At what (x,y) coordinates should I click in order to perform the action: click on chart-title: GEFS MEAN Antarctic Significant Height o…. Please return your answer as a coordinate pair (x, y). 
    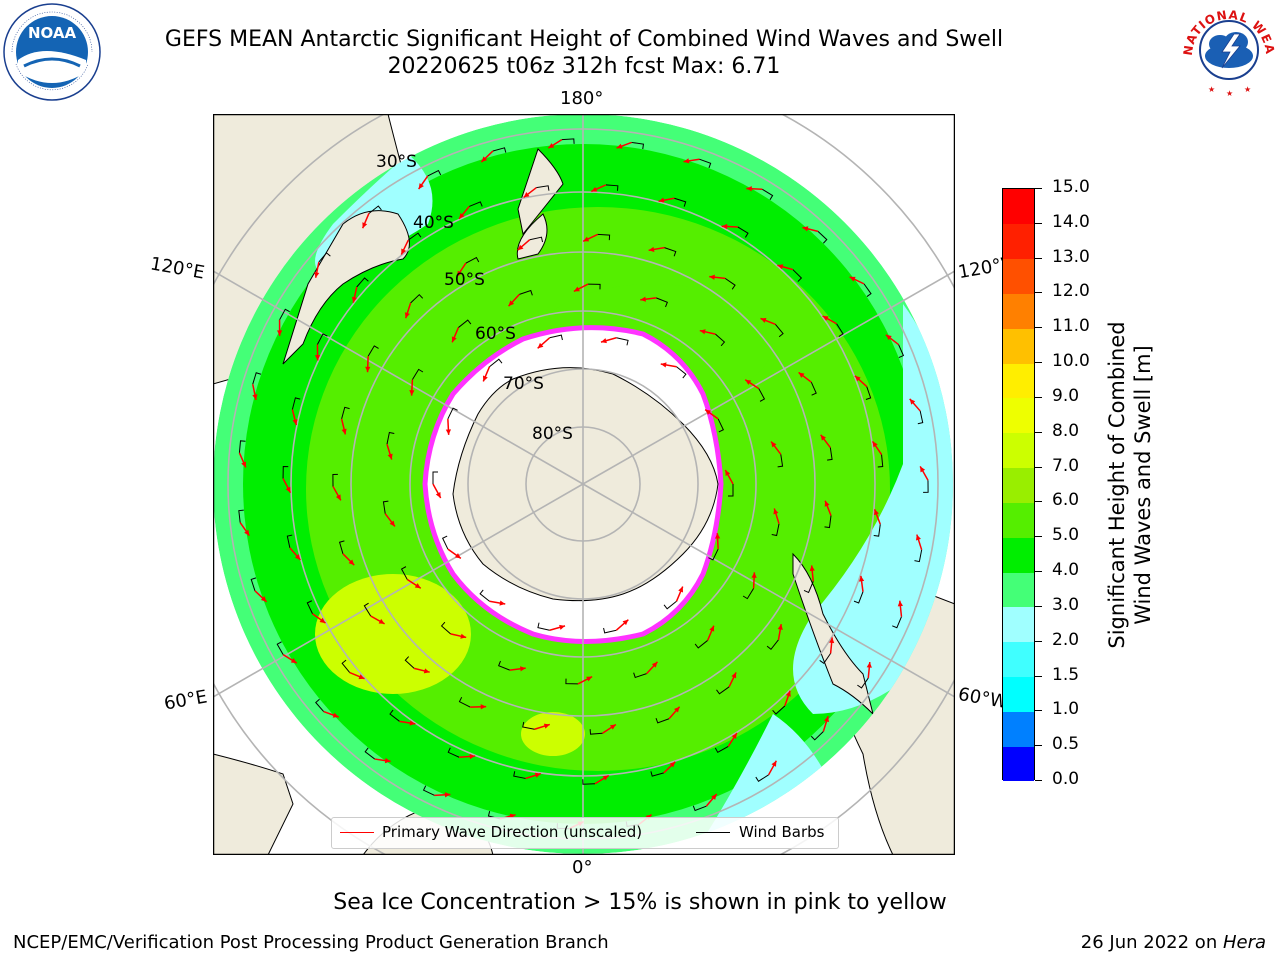
    Looking at the image, I should click on (584, 39).